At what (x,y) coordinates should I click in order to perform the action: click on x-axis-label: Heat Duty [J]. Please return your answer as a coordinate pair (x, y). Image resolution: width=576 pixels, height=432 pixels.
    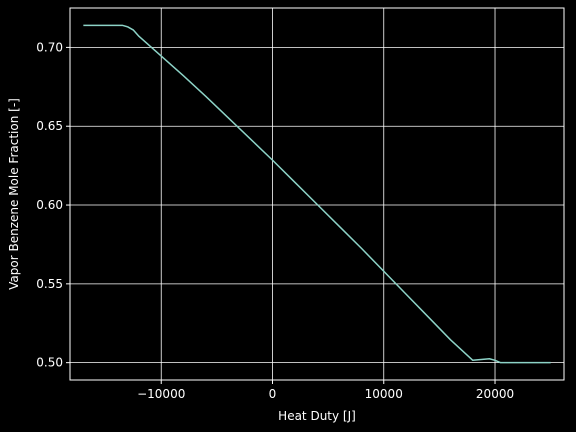
    Looking at the image, I should click on (317, 416).